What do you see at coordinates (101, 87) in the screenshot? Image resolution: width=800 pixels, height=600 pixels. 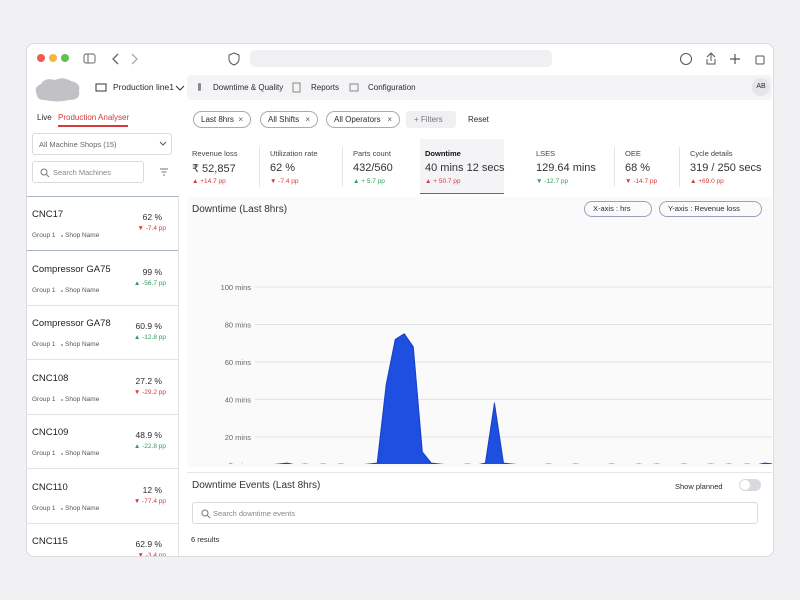 I see `monitor` at bounding box center [101, 87].